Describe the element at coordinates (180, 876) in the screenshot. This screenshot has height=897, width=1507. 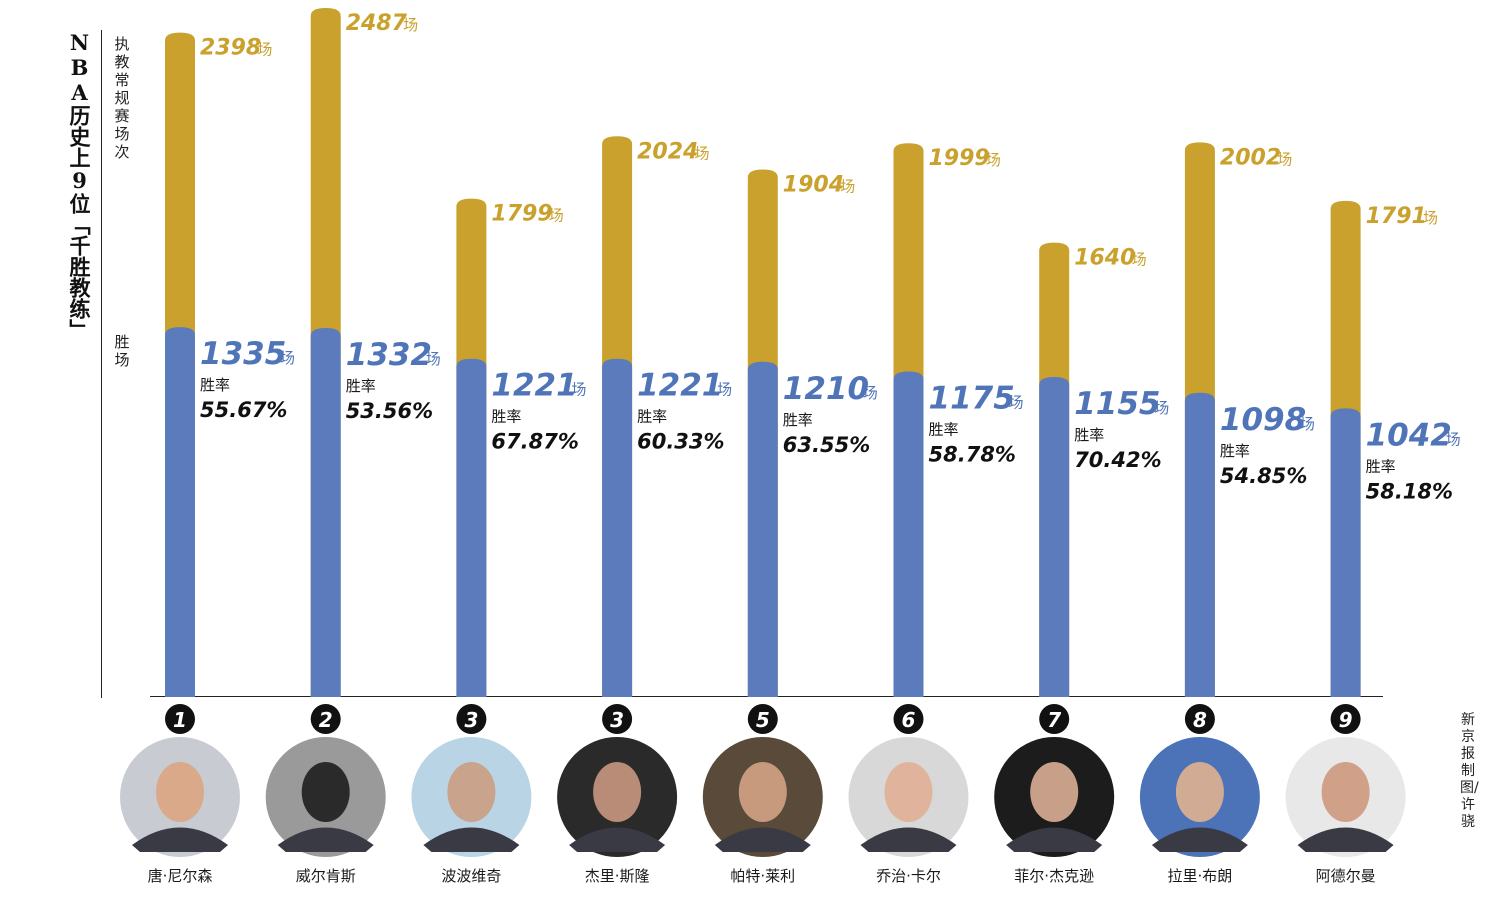
I see `coach-name: 唐·尼尔森` at that location.